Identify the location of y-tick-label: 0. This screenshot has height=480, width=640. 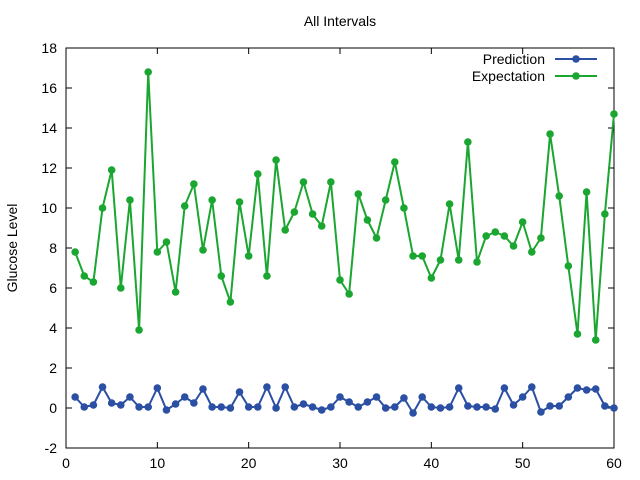
(53, 408).